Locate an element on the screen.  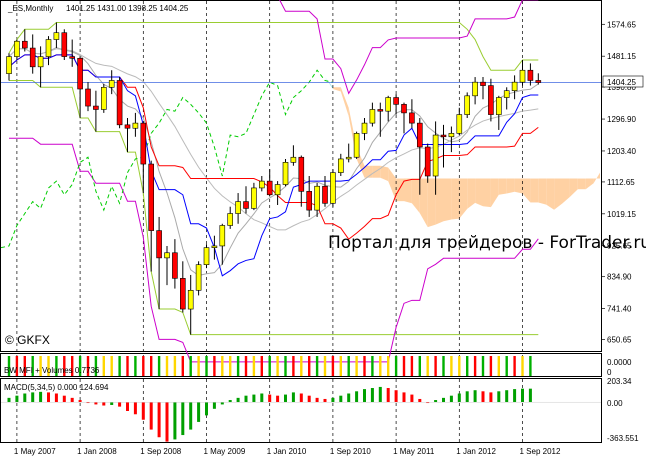
price-tick-label: 650.65 is located at coordinates (619, 340).